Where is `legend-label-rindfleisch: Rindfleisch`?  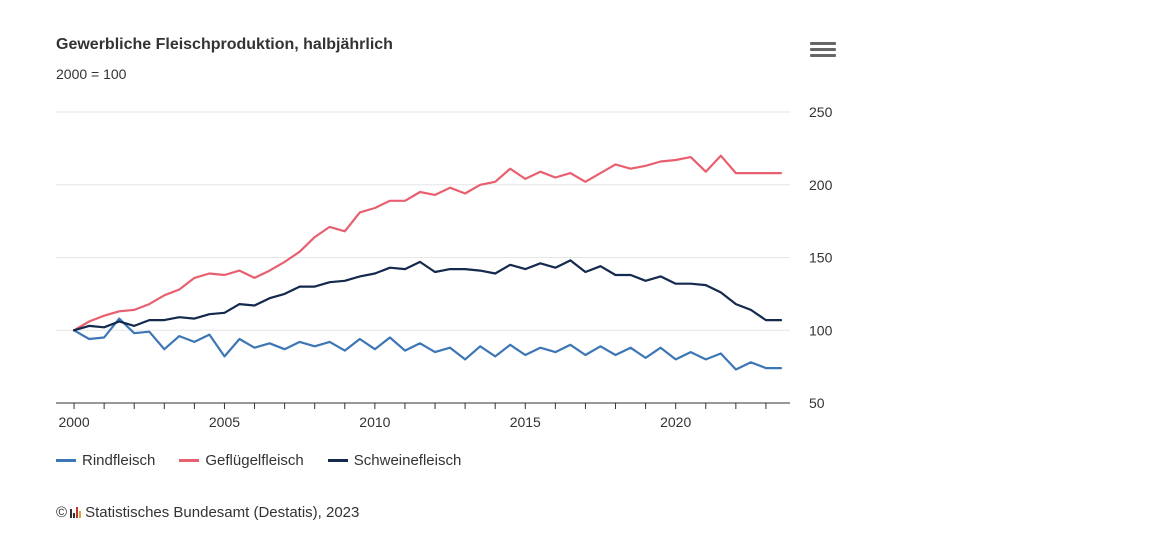 legend-label-rindfleisch: Rindfleisch is located at coordinates (119, 460).